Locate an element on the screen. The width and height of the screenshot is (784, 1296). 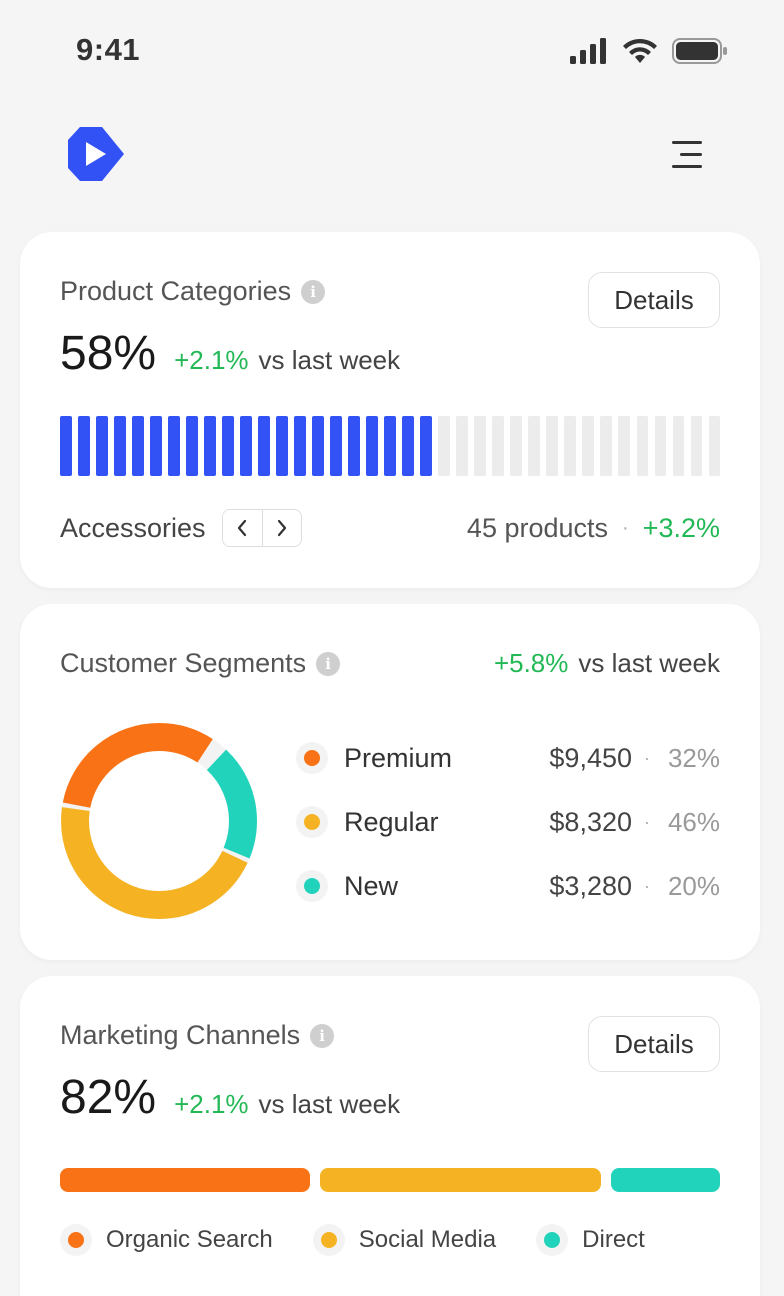
legend-item: Premium $9,450 · 32% is located at coordinates (508, 758).